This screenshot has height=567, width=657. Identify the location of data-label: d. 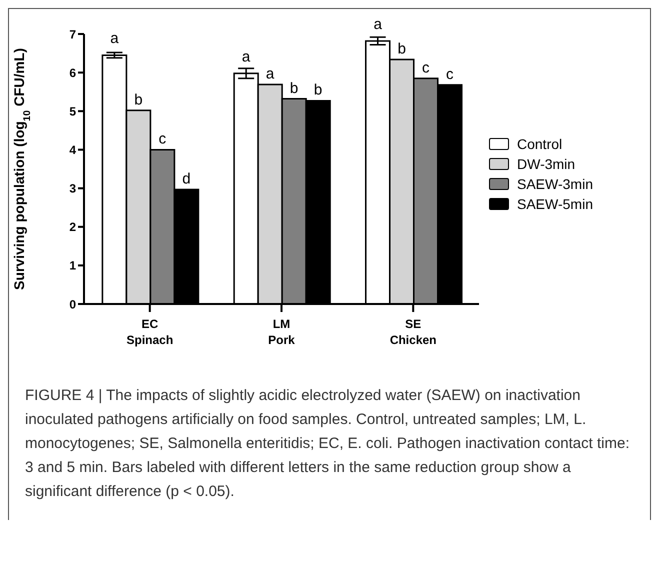
(186, 179).